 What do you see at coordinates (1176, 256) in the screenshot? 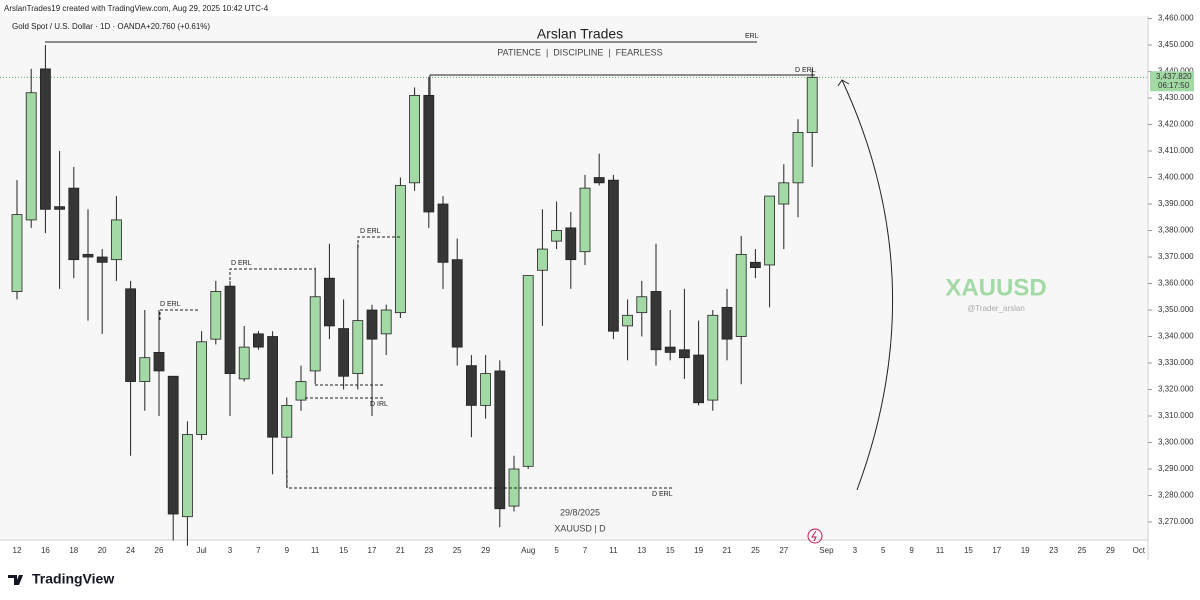
I see `y-tick-label: 3,370.000` at bounding box center [1176, 256].